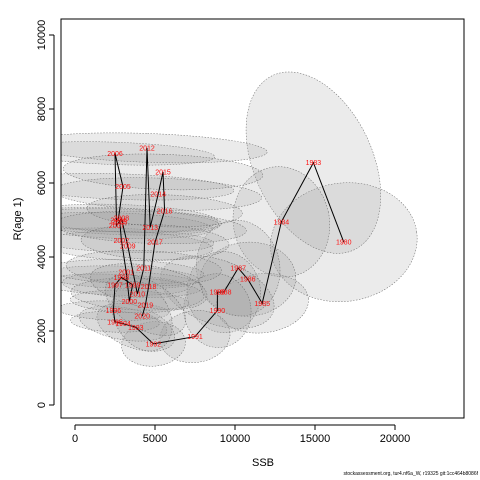 The height and width of the screenshot is (480, 480). What do you see at coordinates (165, 211) in the screenshot?
I see `year-label: 2016` at bounding box center [165, 211].